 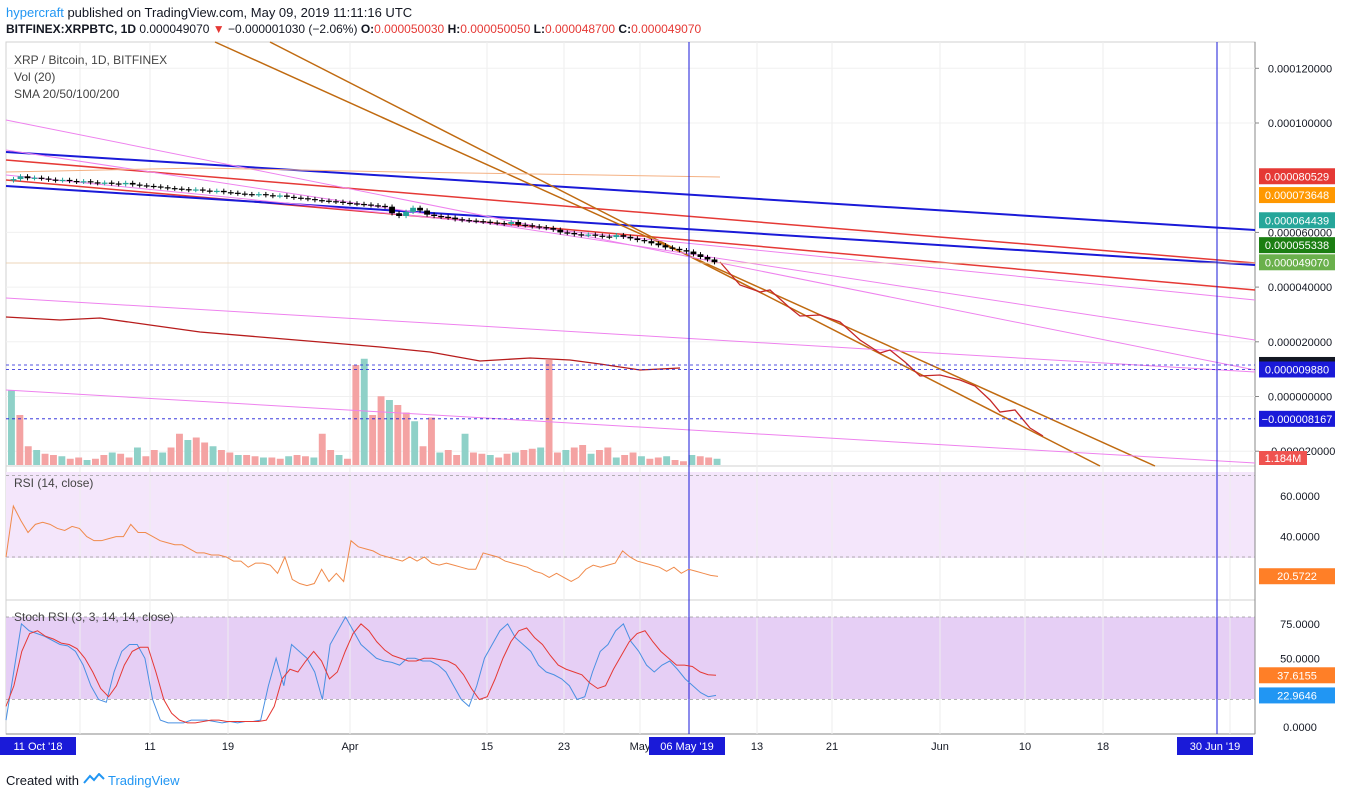 What do you see at coordinates (409, 29) in the screenshot?
I see `open-value: 0.000050030` at bounding box center [409, 29].